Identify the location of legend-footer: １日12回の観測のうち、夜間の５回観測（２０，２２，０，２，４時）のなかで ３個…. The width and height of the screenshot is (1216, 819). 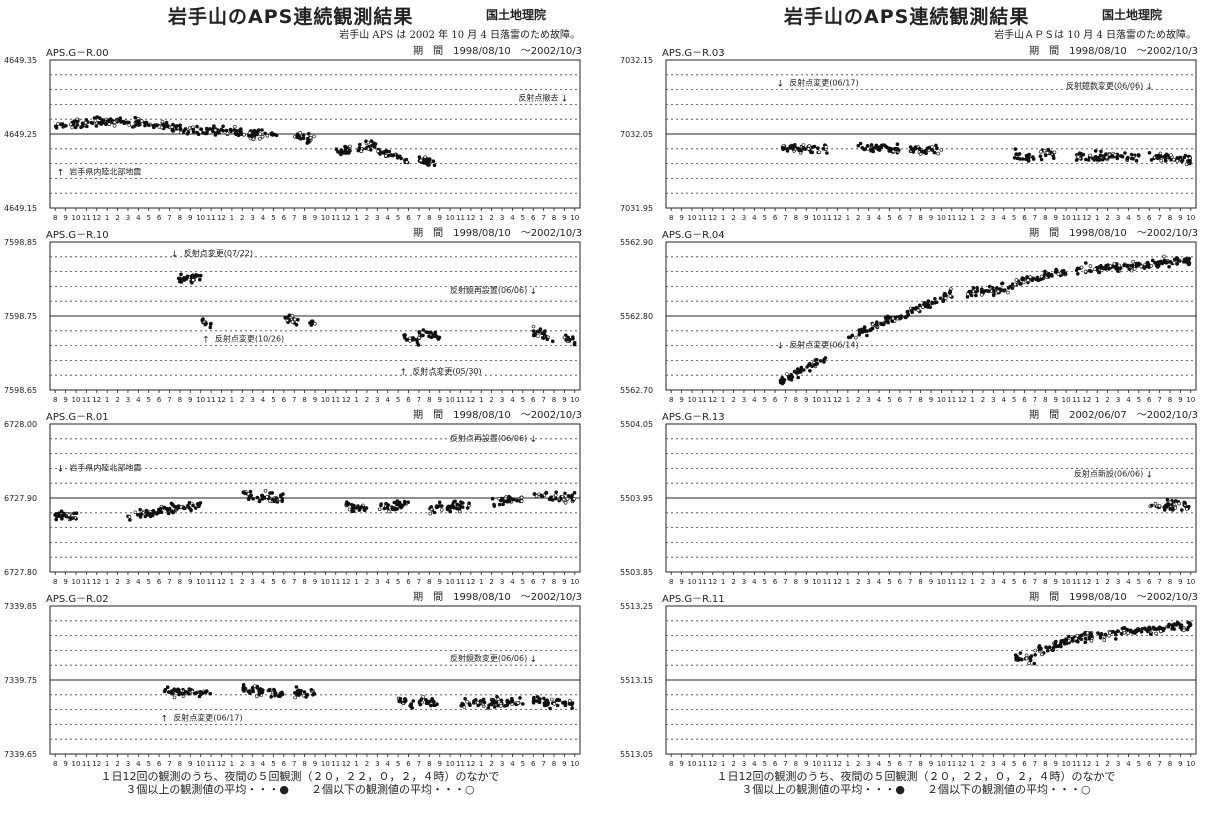
(300, 783).